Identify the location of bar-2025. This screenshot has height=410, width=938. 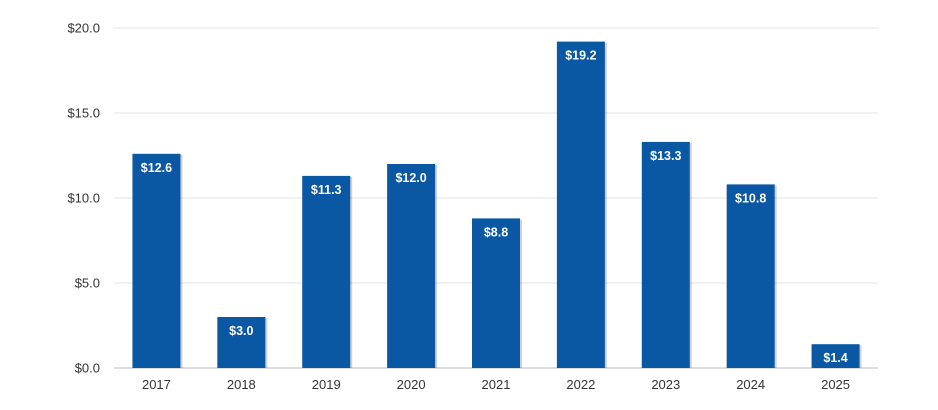
(835, 356).